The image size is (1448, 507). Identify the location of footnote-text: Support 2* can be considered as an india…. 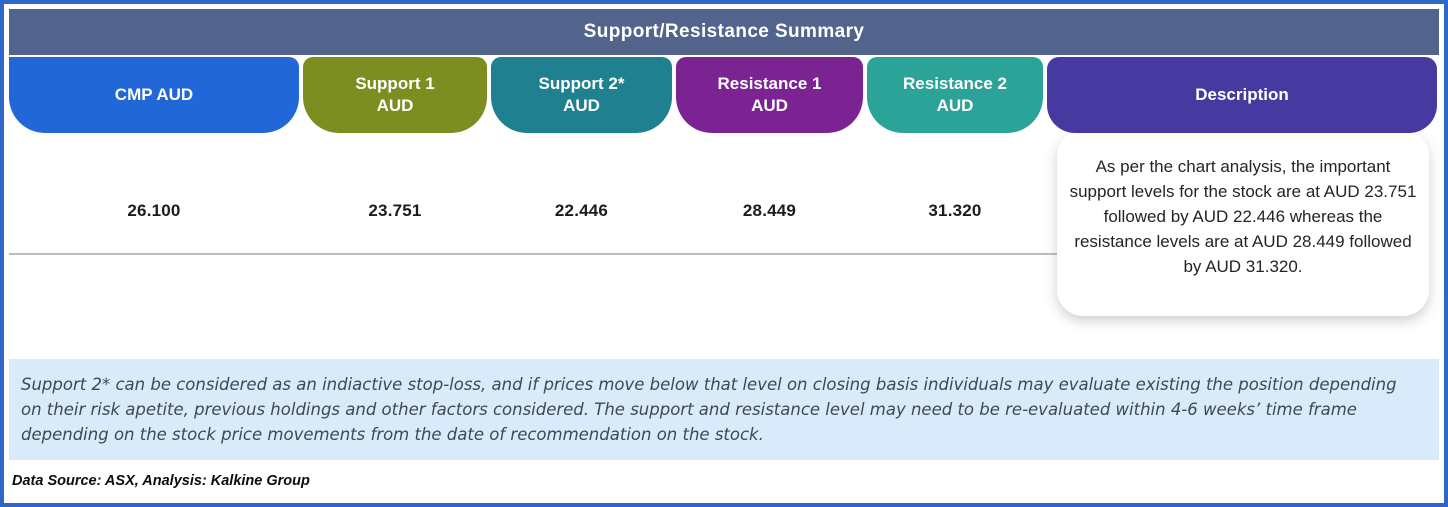
(709, 409).